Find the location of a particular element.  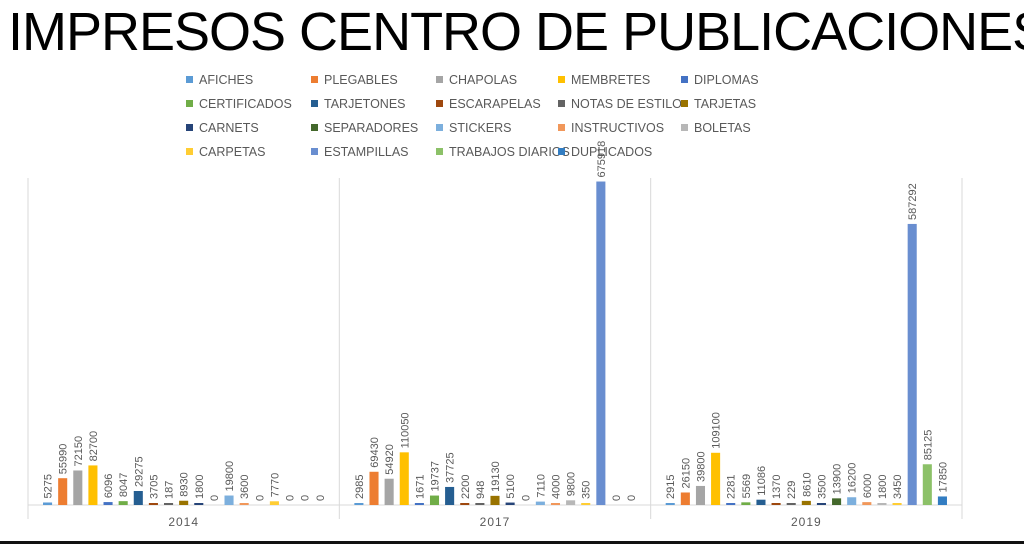

data-label: 109100 is located at coordinates (717, 430).